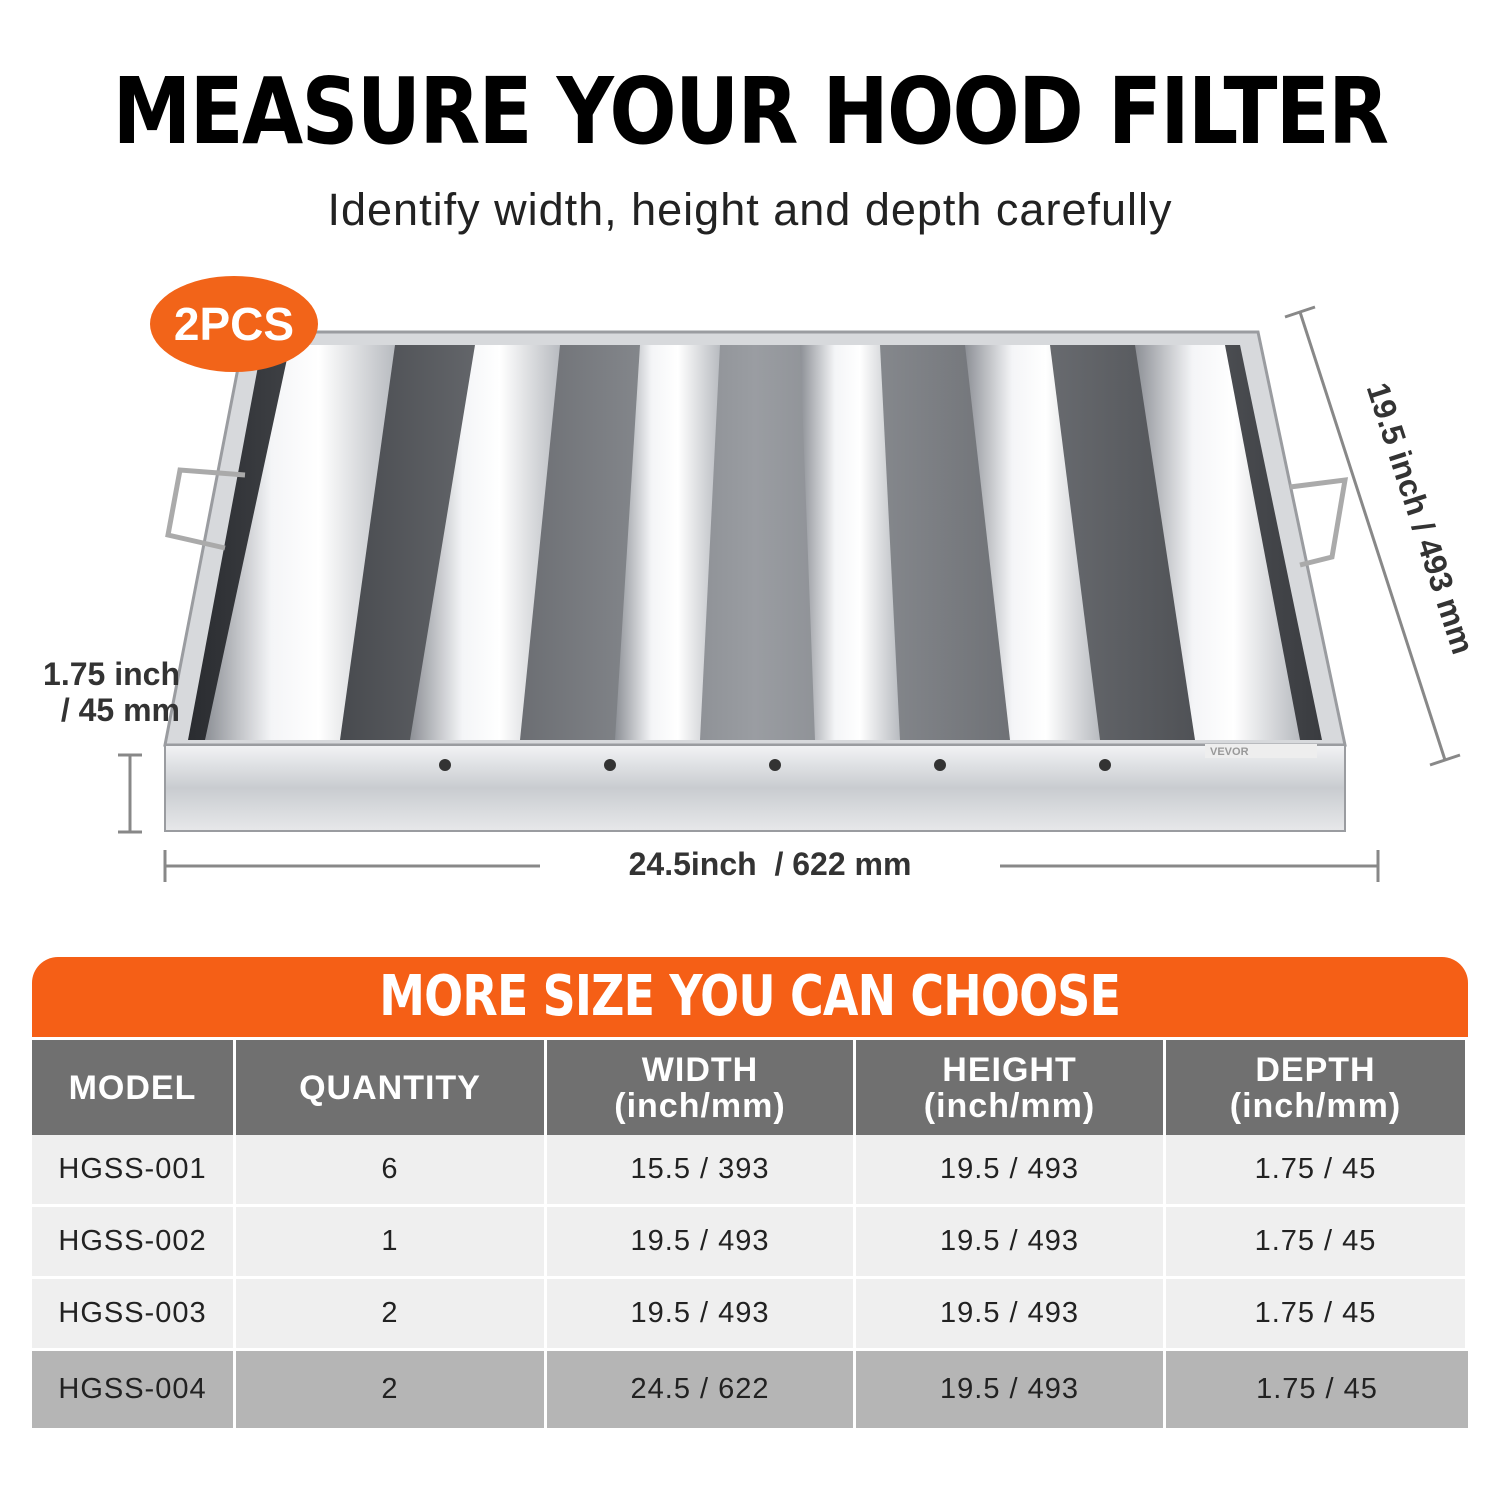 The image size is (1500, 1500). What do you see at coordinates (120, 710) in the screenshot?
I see `depth-mm: / 45 mm` at bounding box center [120, 710].